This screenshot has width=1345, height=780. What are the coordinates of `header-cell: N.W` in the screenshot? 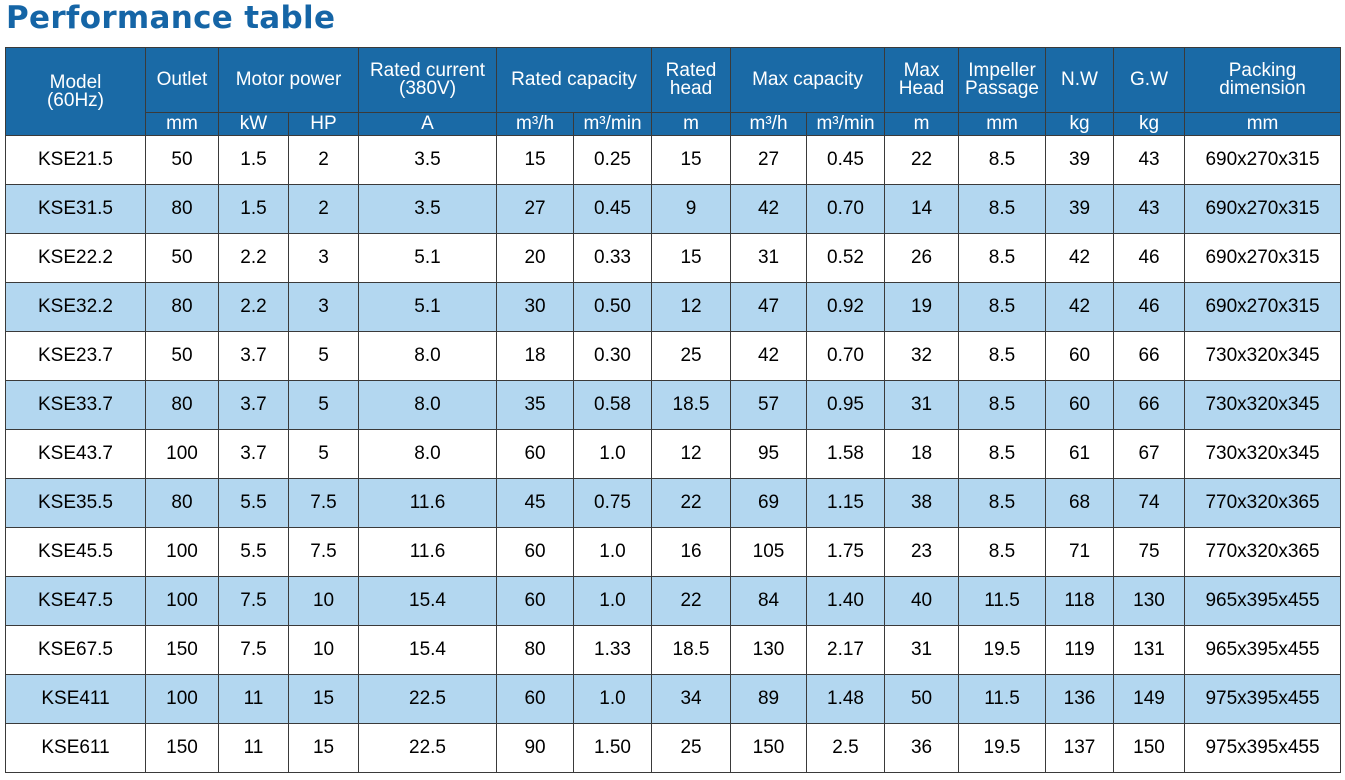 It's located at (1080, 80).